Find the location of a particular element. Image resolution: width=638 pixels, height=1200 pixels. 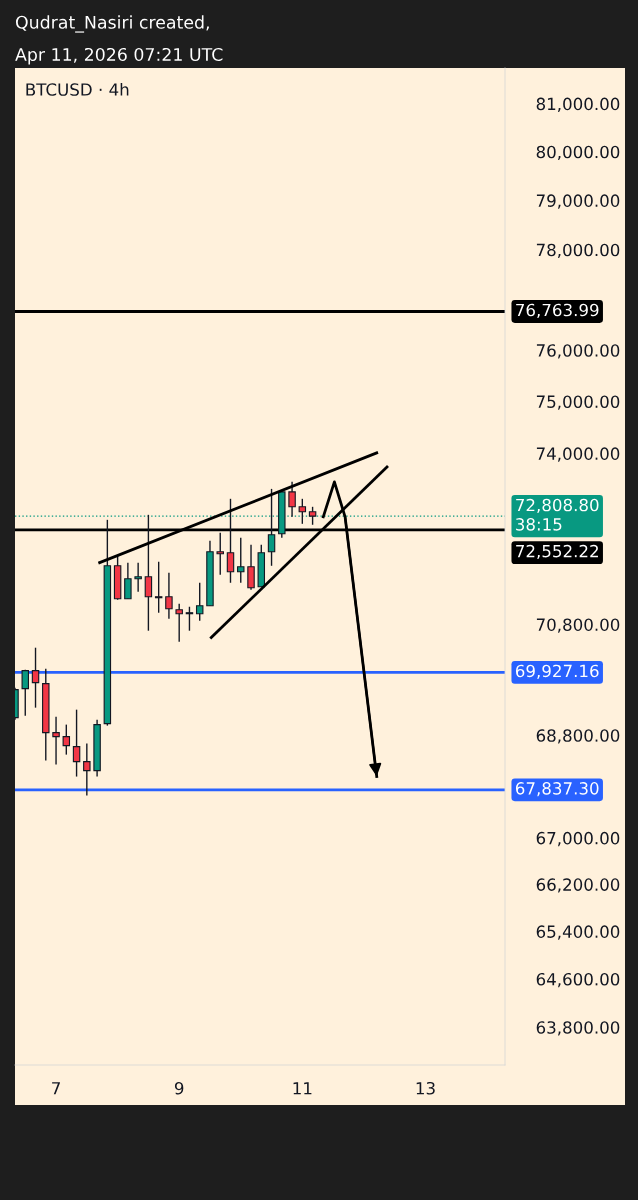

text: BTCUSD · 4h is located at coordinates (77, 89).